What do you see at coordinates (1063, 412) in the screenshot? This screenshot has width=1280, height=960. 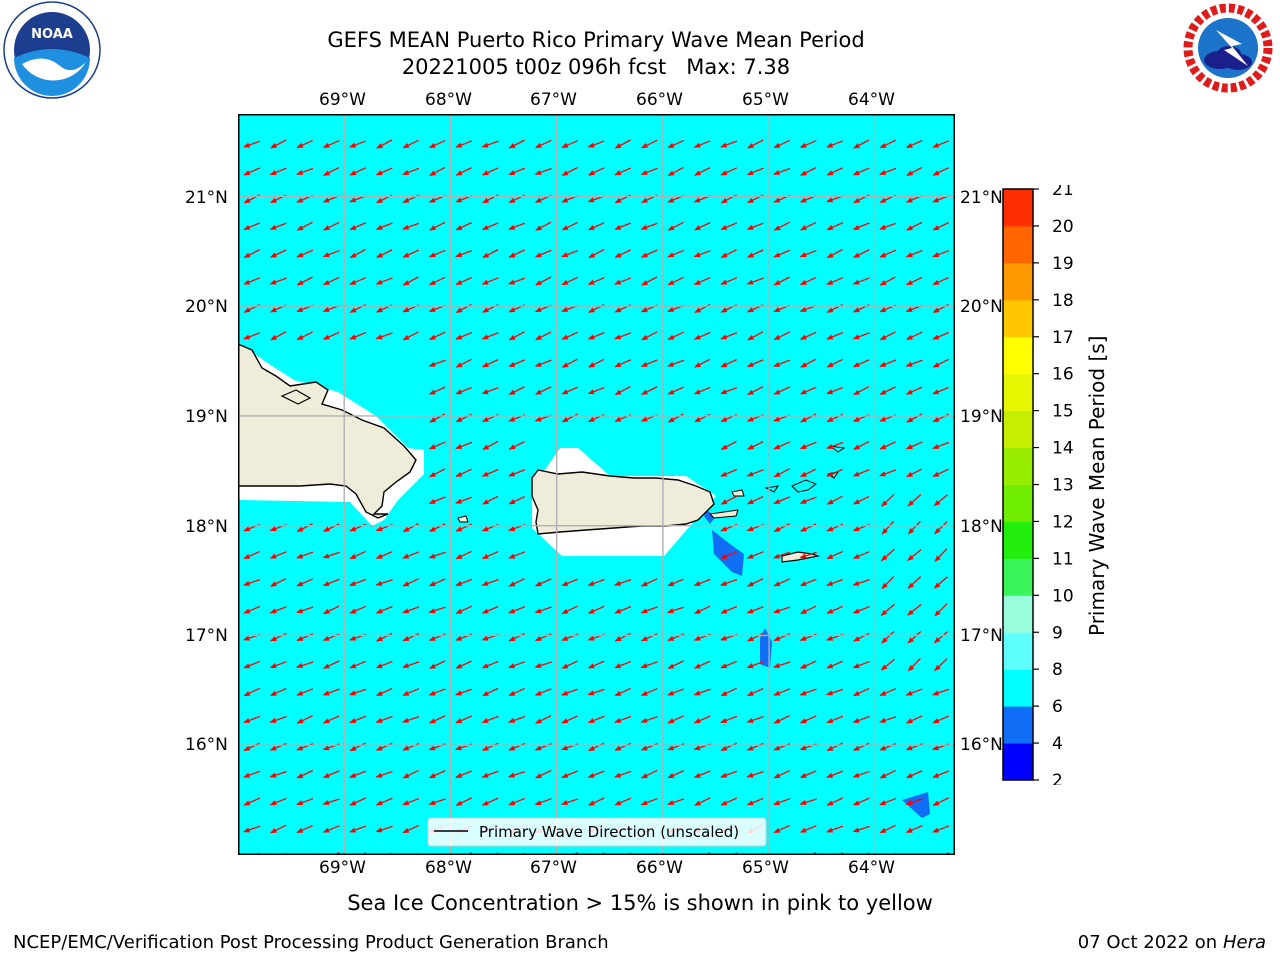 I see `colorbar-tick-label: 15` at bounding box center [1063, 412].